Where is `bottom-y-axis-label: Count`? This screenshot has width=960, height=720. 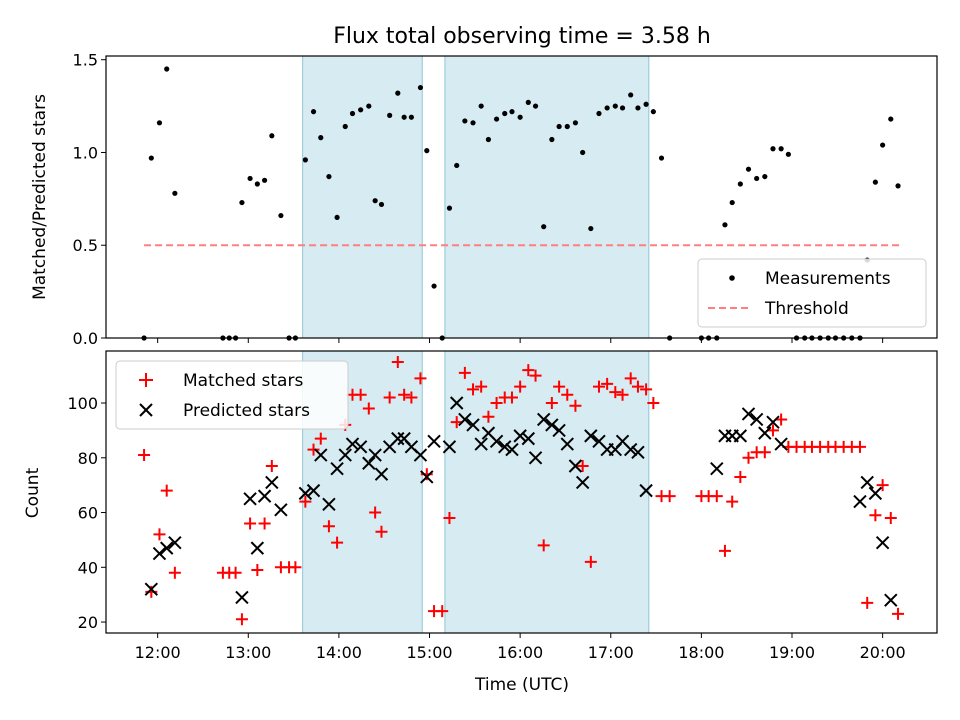
bottom-y-axis-label: Count is located at coordinates (33, 492).